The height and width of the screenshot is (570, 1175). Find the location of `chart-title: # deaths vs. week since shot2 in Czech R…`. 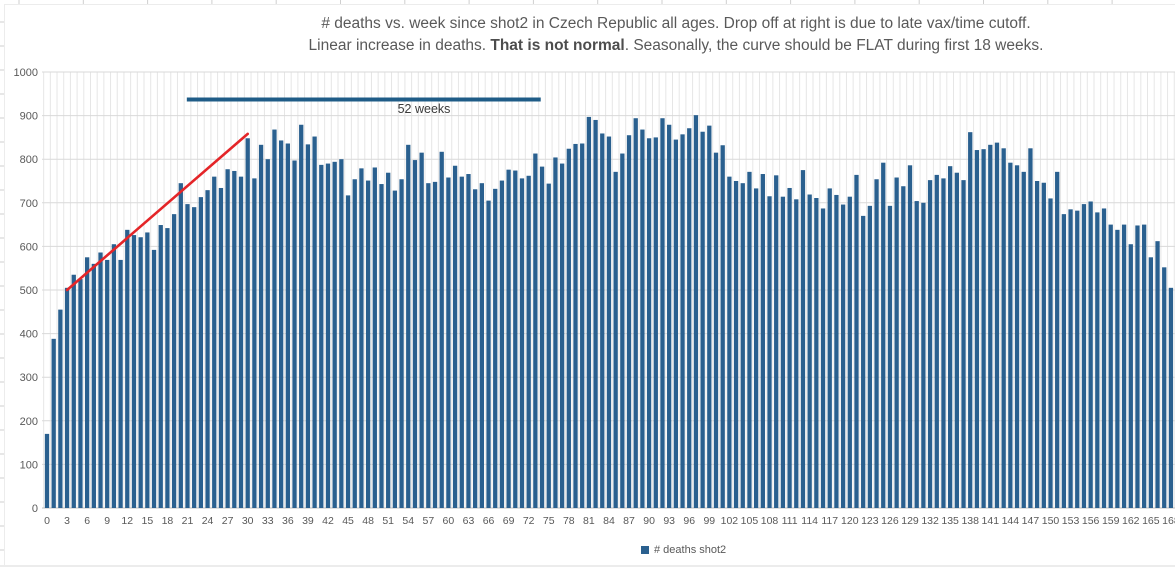

chart-title: # deaths vs. week since shot2 in Czech R… is located at coordinates (625, 35).